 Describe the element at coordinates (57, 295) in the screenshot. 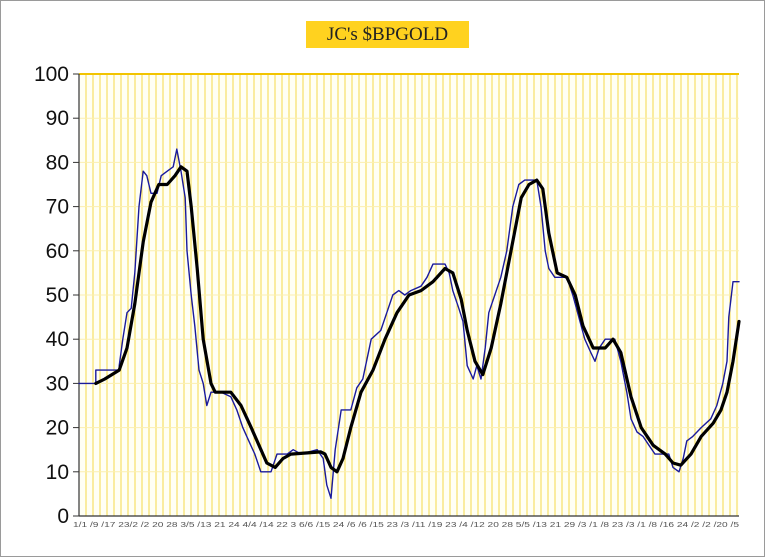

I see `y-tick-label: 50` at that location.